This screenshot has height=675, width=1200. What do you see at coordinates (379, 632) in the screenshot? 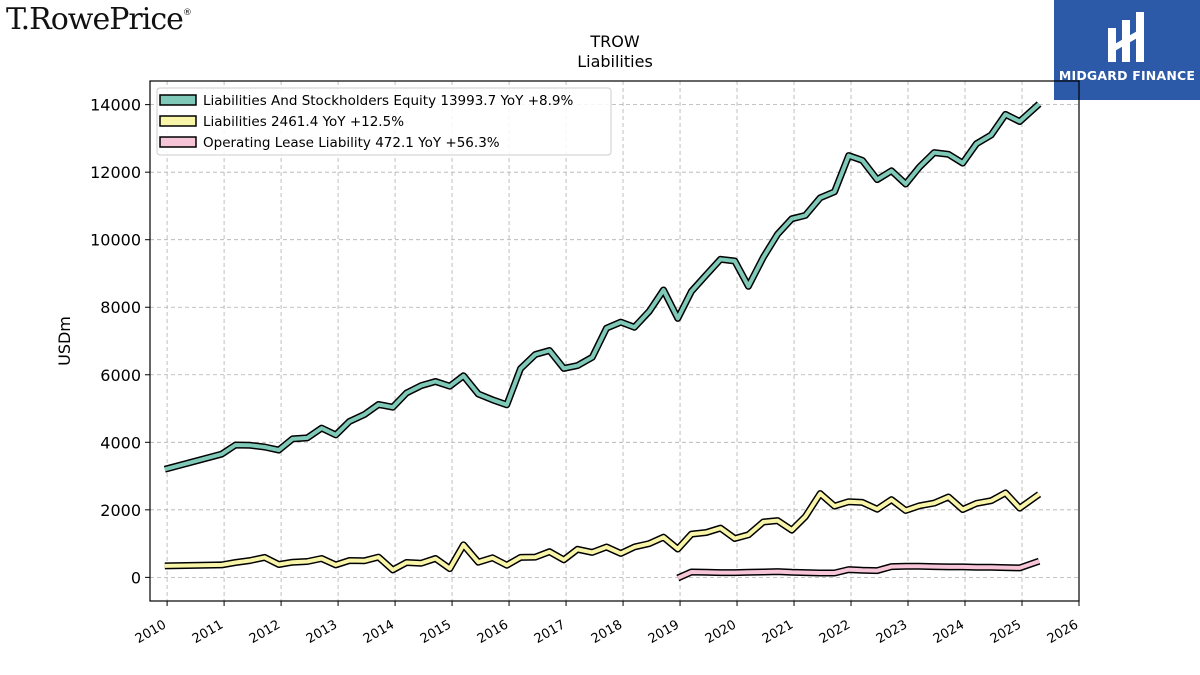
I see `x-tick-label: 2014` at bounding box center [379, 632].